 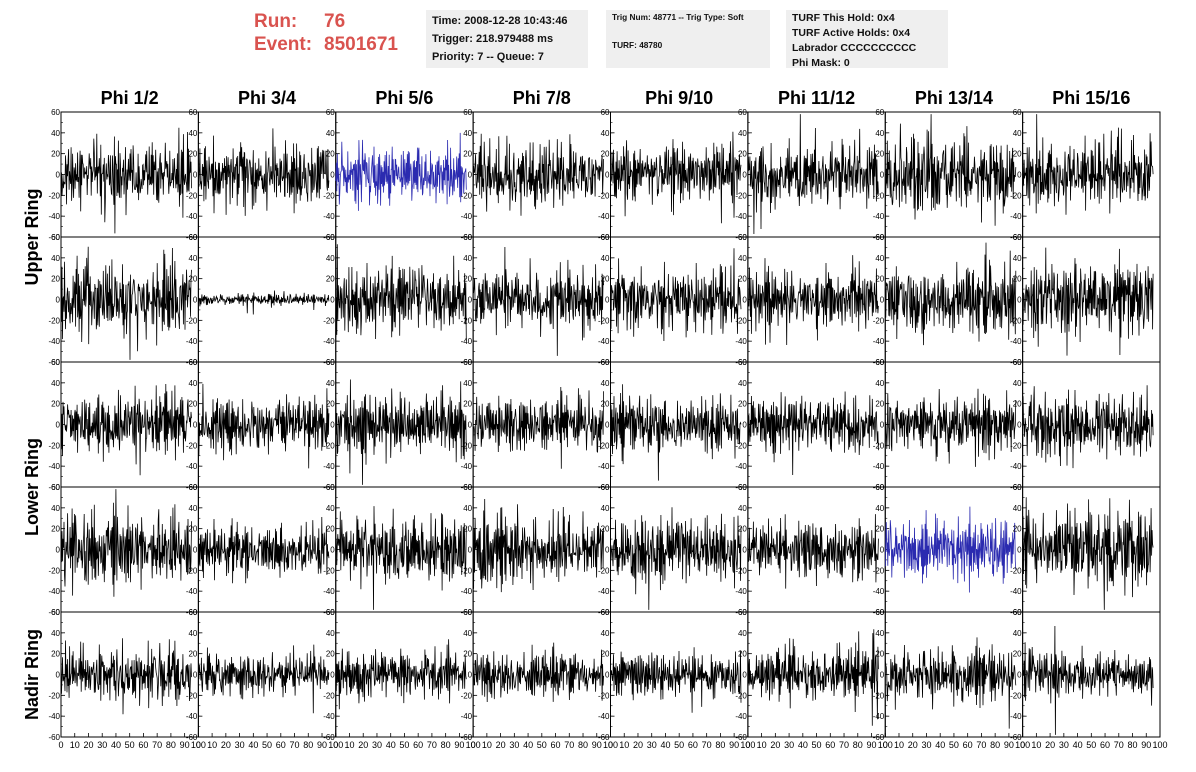 I want to click on waveform-trace-r3-c8, so click(x=1088, y=427).